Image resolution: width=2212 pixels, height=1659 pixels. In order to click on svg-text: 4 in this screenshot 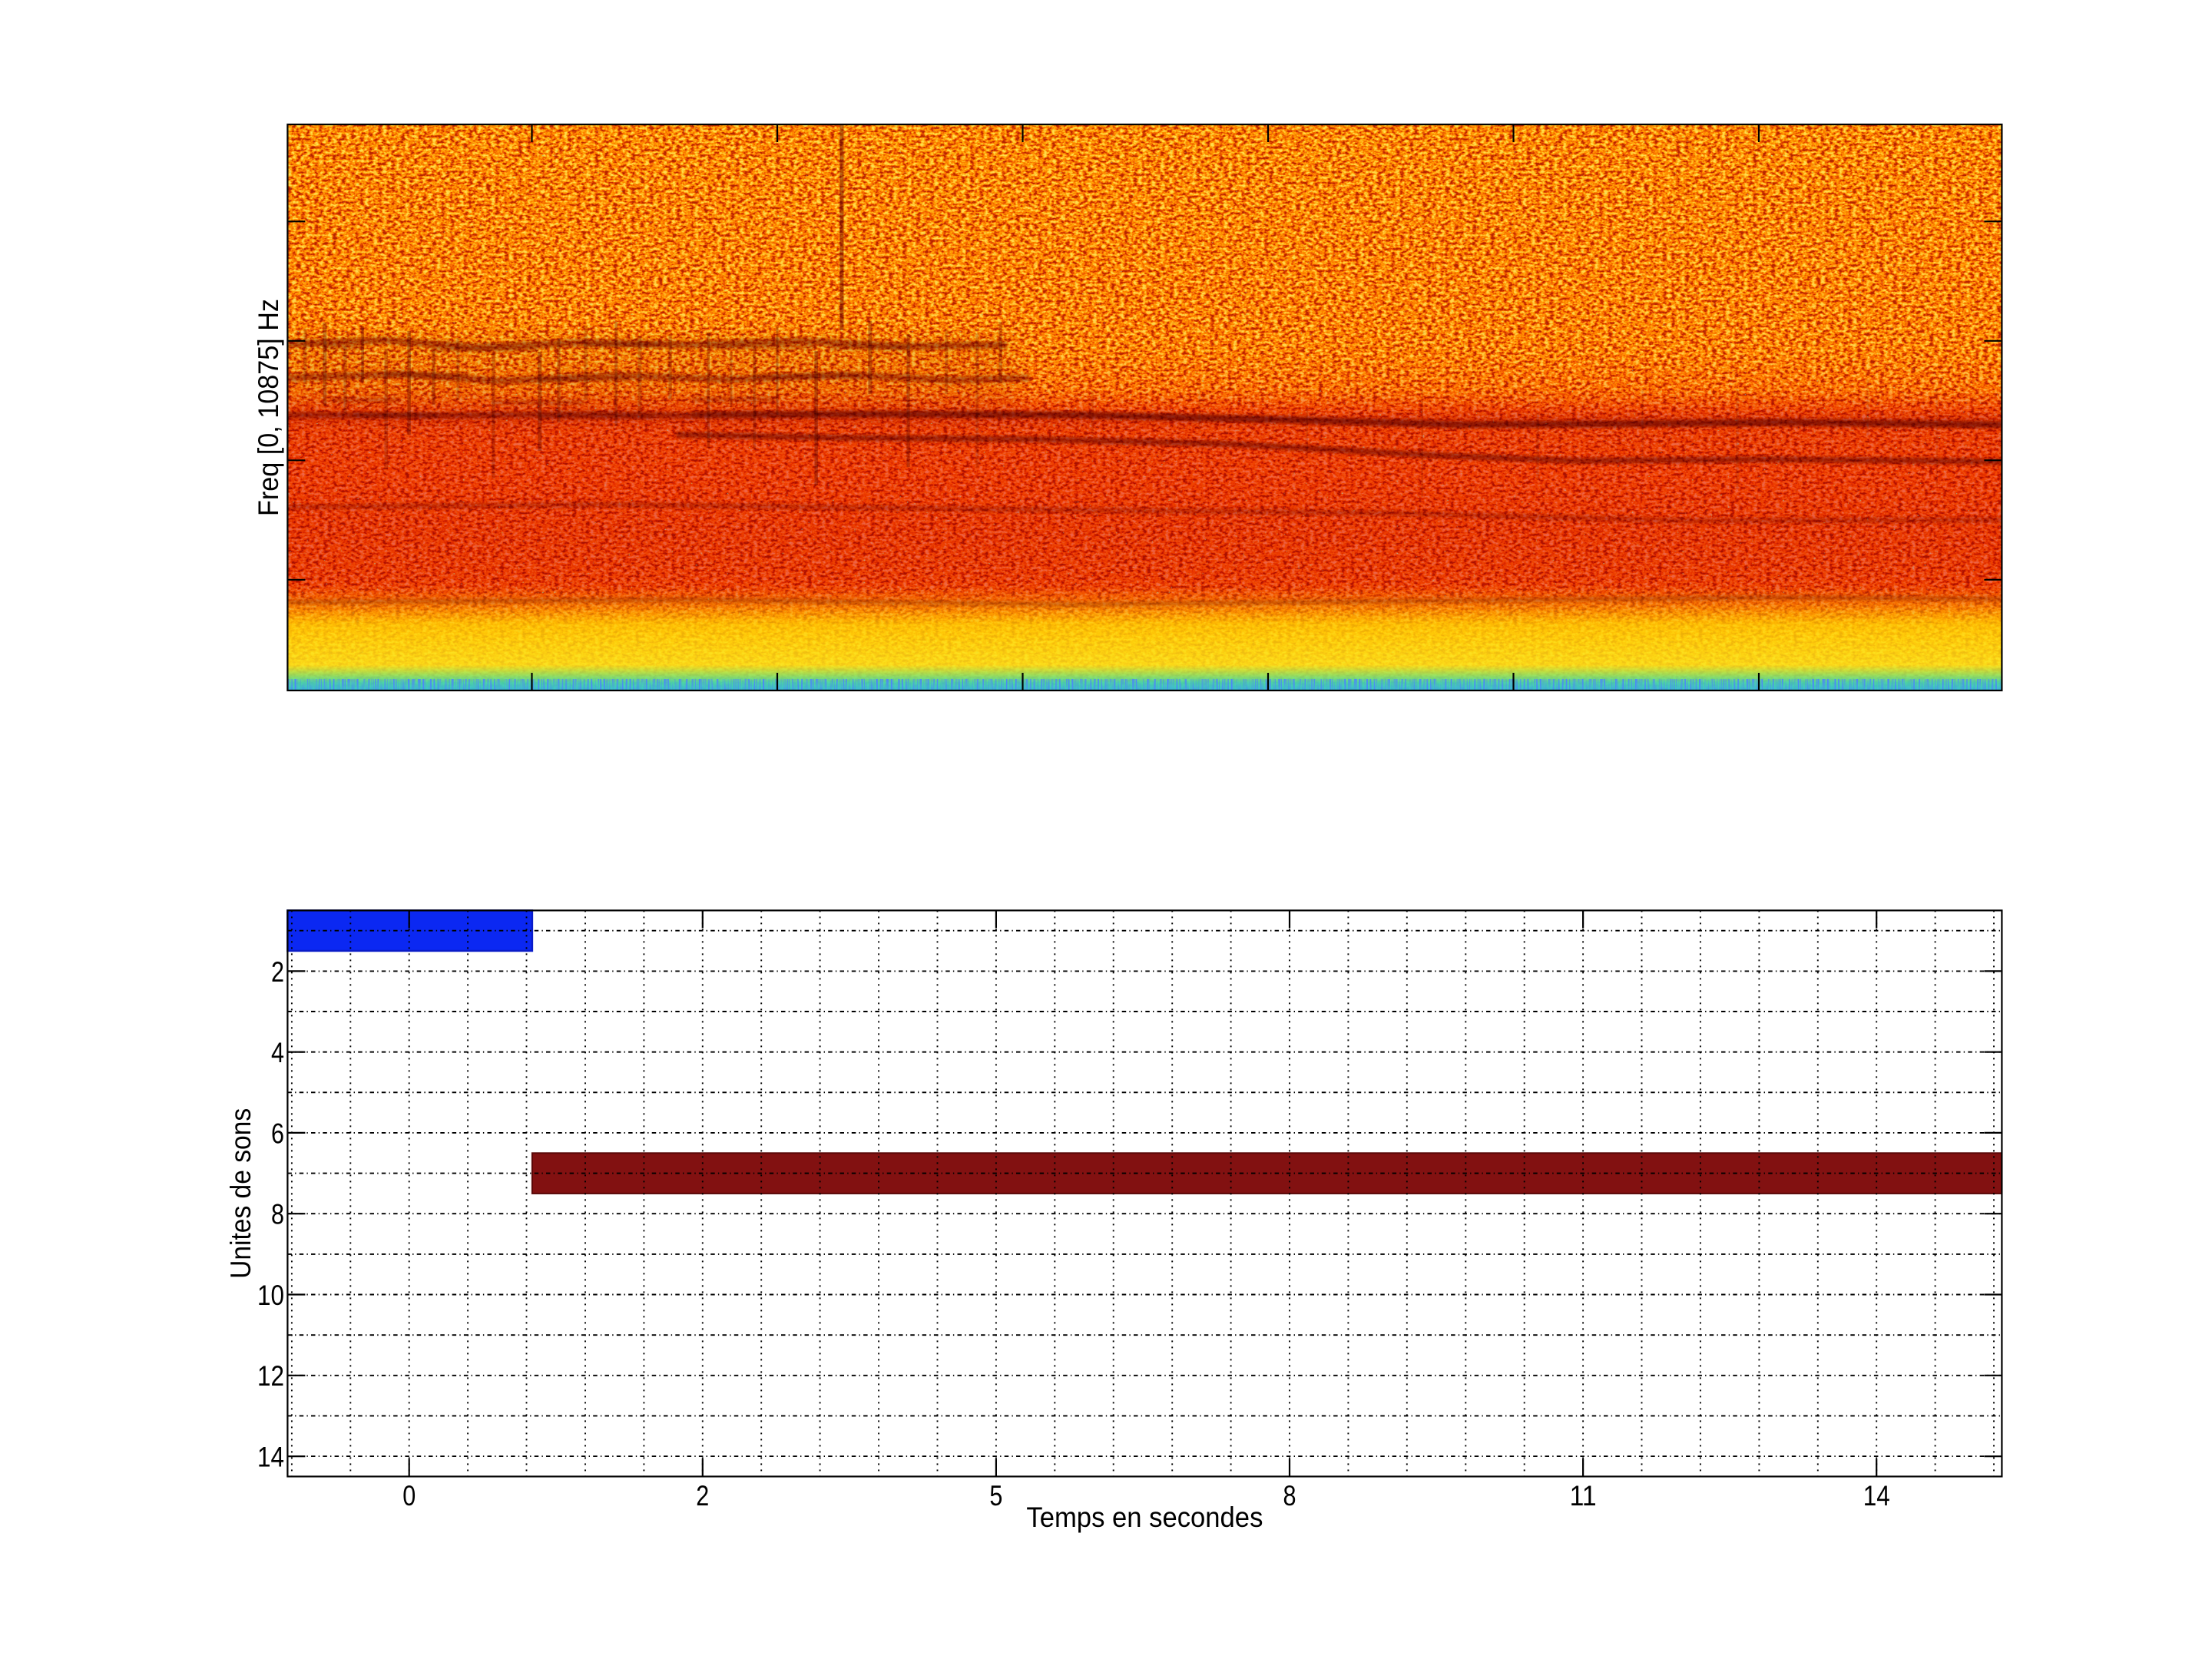, I will do `click(278, 1052)`.